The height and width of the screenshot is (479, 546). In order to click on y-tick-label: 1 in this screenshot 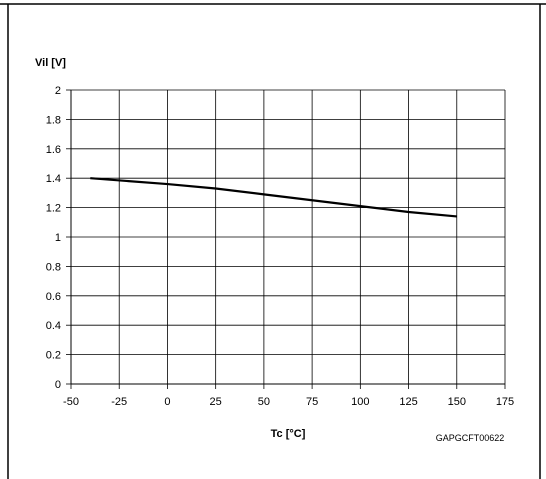, I will do `click(58, 238)`.